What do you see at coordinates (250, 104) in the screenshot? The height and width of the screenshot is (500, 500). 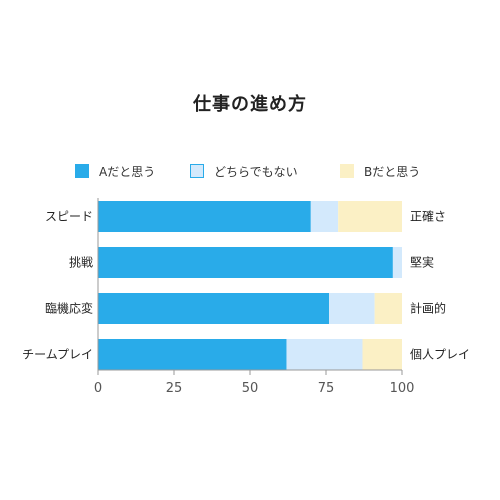 I see `chart-title: 仕事の進め方` at bounding box center [250, 104].